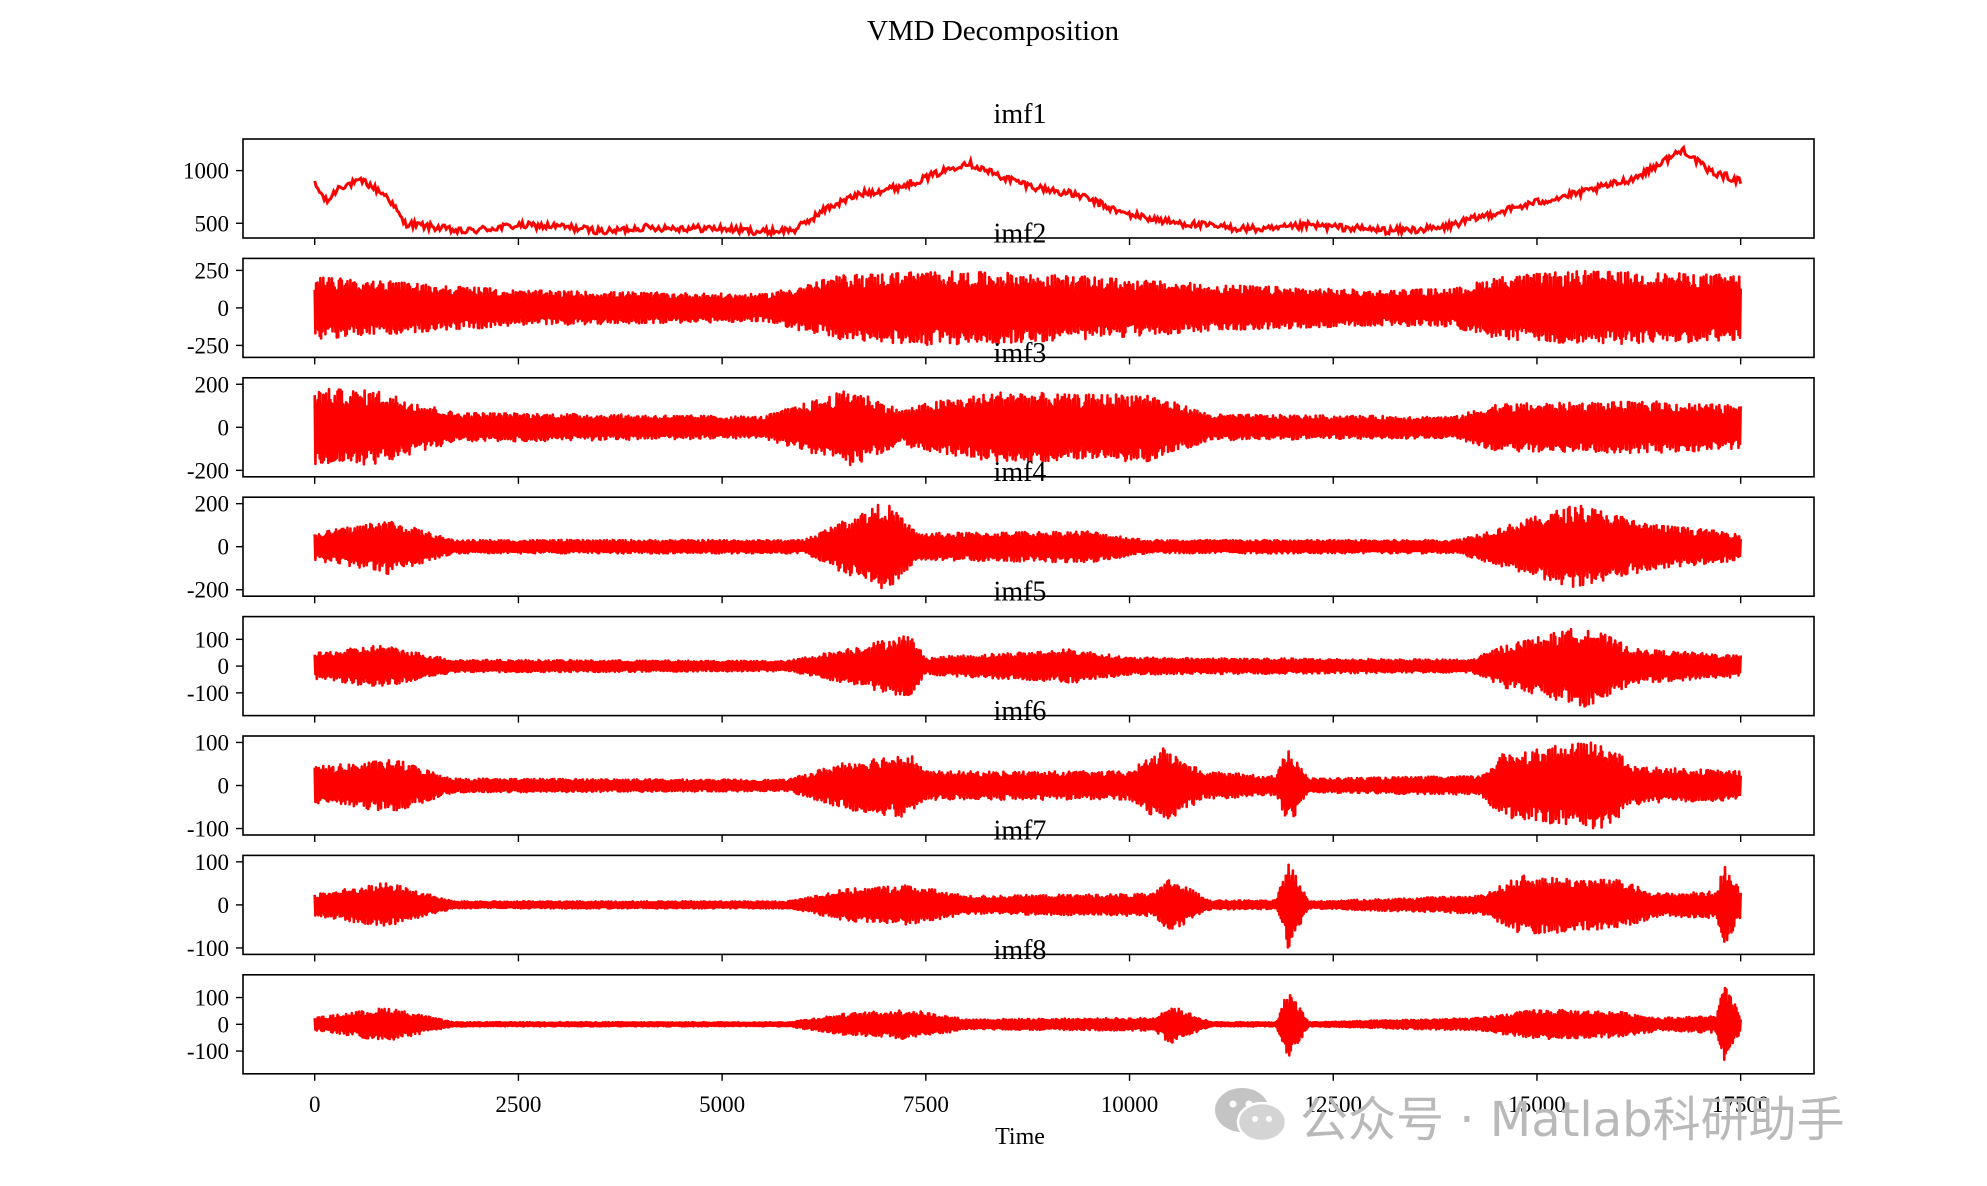  What do you see at coordinates (1741, 1104) in the screenshot?
I see `xtick-label: 17500` at bounding box center [1741, 1104].